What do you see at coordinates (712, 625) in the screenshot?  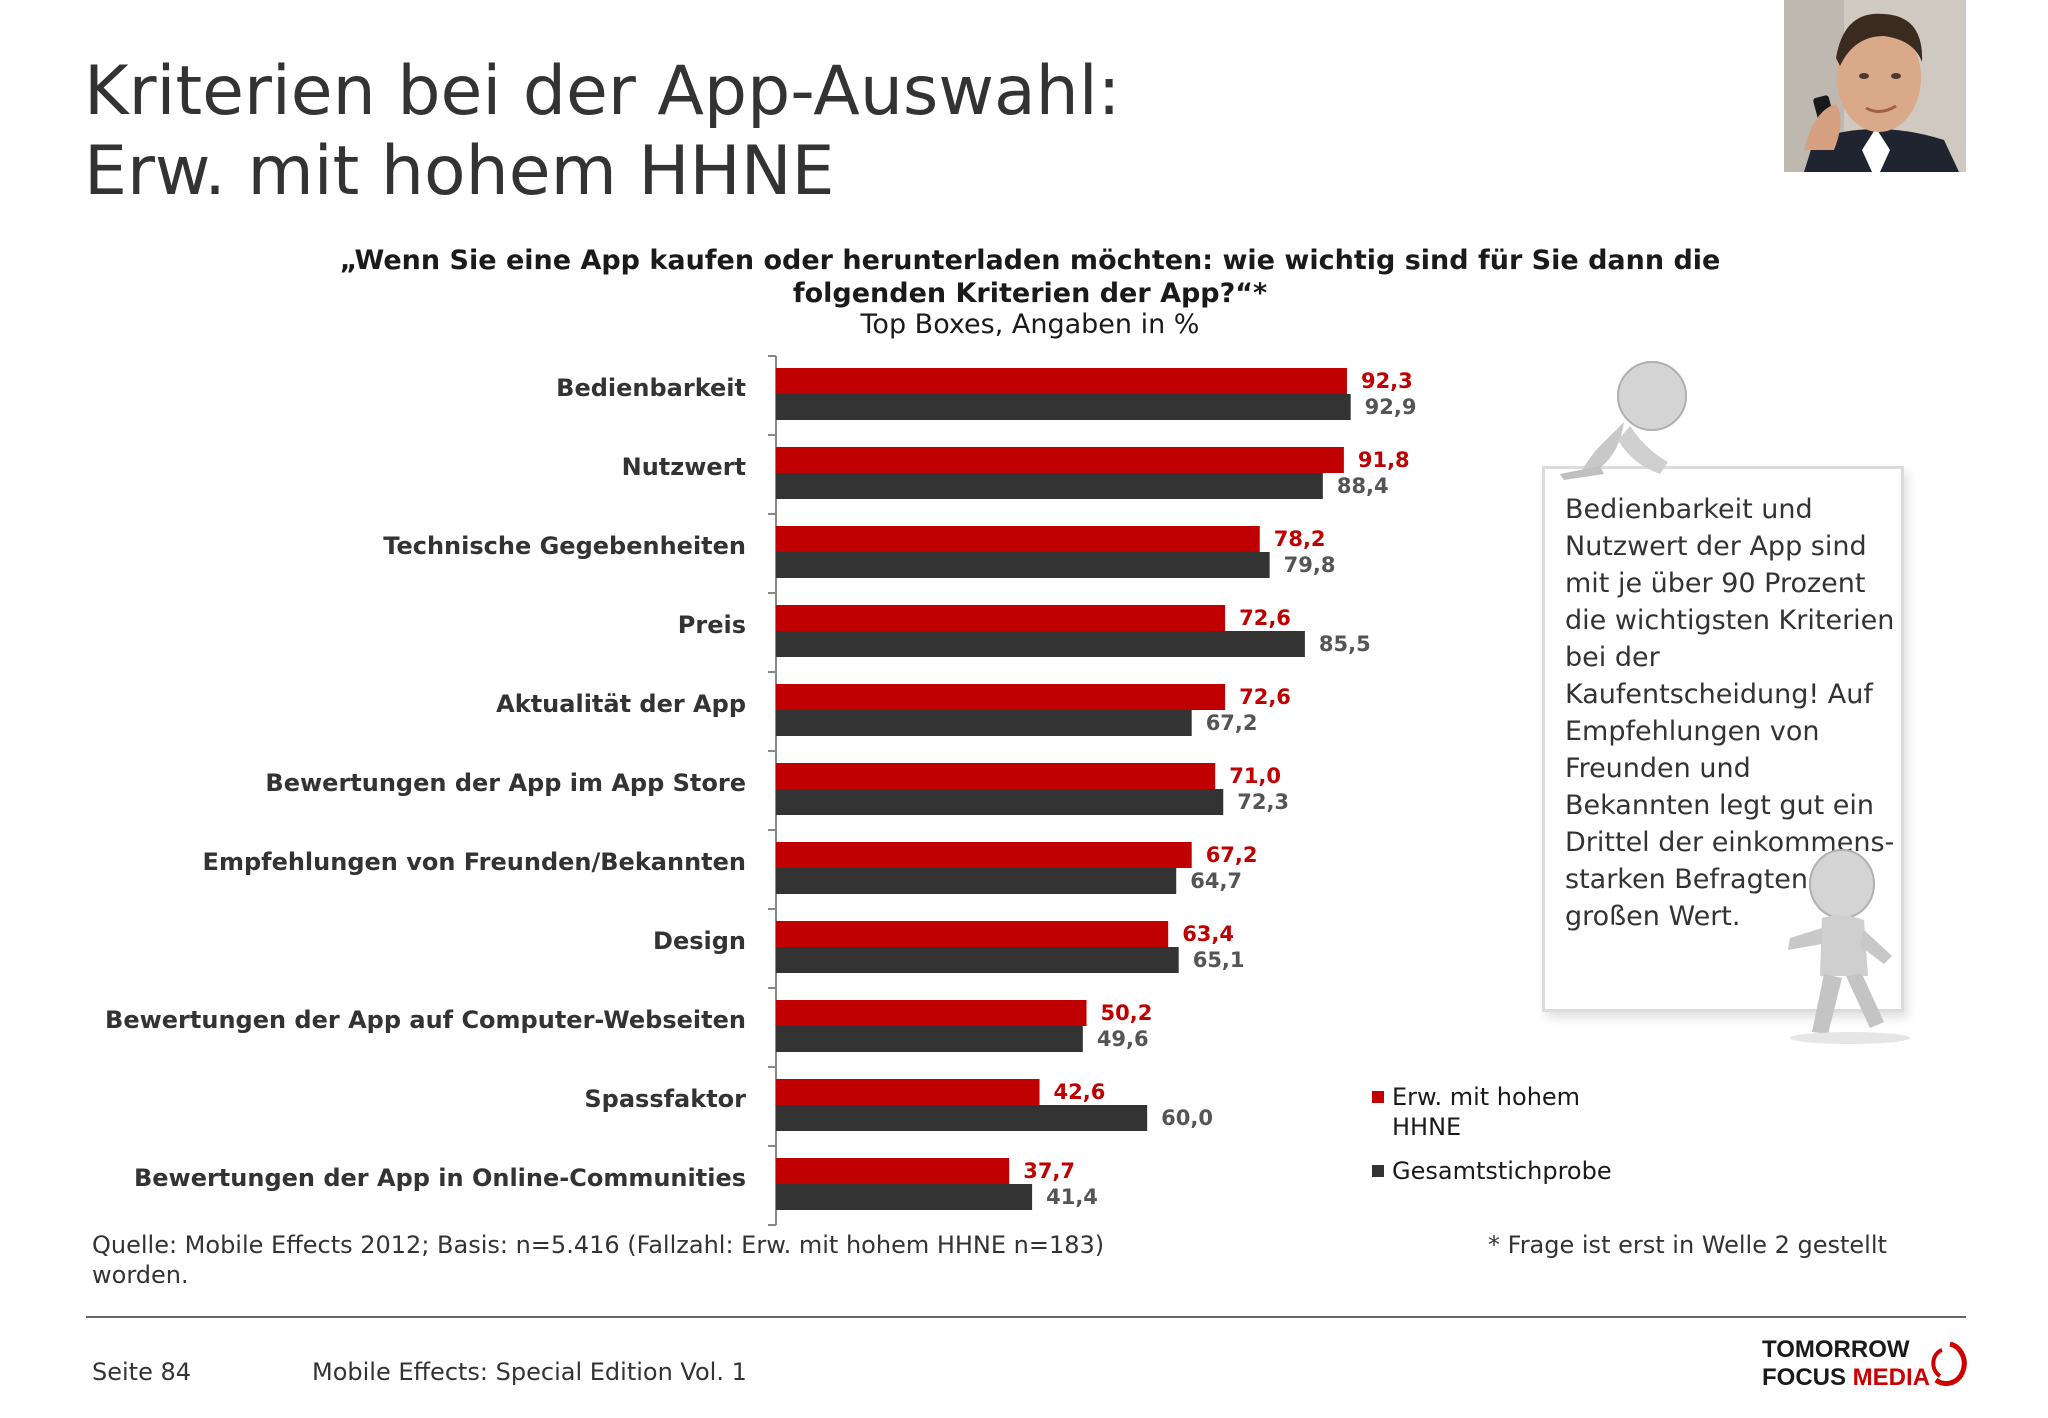 I see `category-label: Preis` at bounding box center [712, 625].